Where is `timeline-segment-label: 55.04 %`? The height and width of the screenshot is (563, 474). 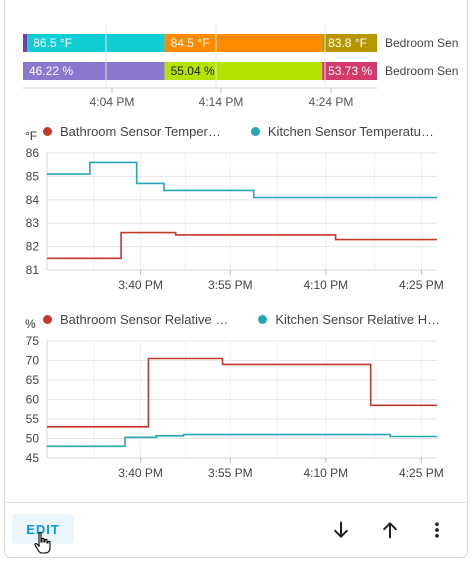 timeline-segment-label: 55.04 % is located at coordinates (193, 71).